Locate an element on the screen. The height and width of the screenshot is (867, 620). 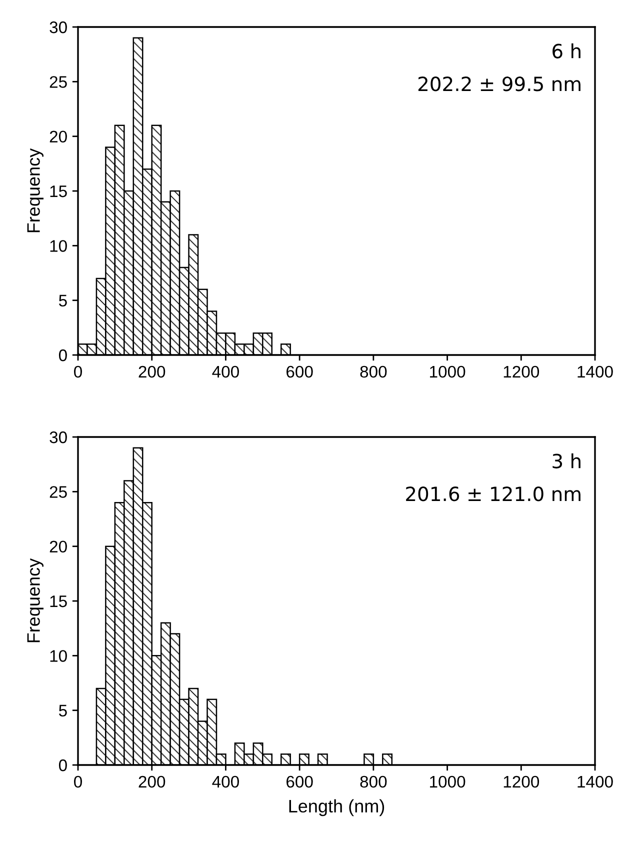
x-axis-title: Length (nm) is located at coordinates (336, 807).